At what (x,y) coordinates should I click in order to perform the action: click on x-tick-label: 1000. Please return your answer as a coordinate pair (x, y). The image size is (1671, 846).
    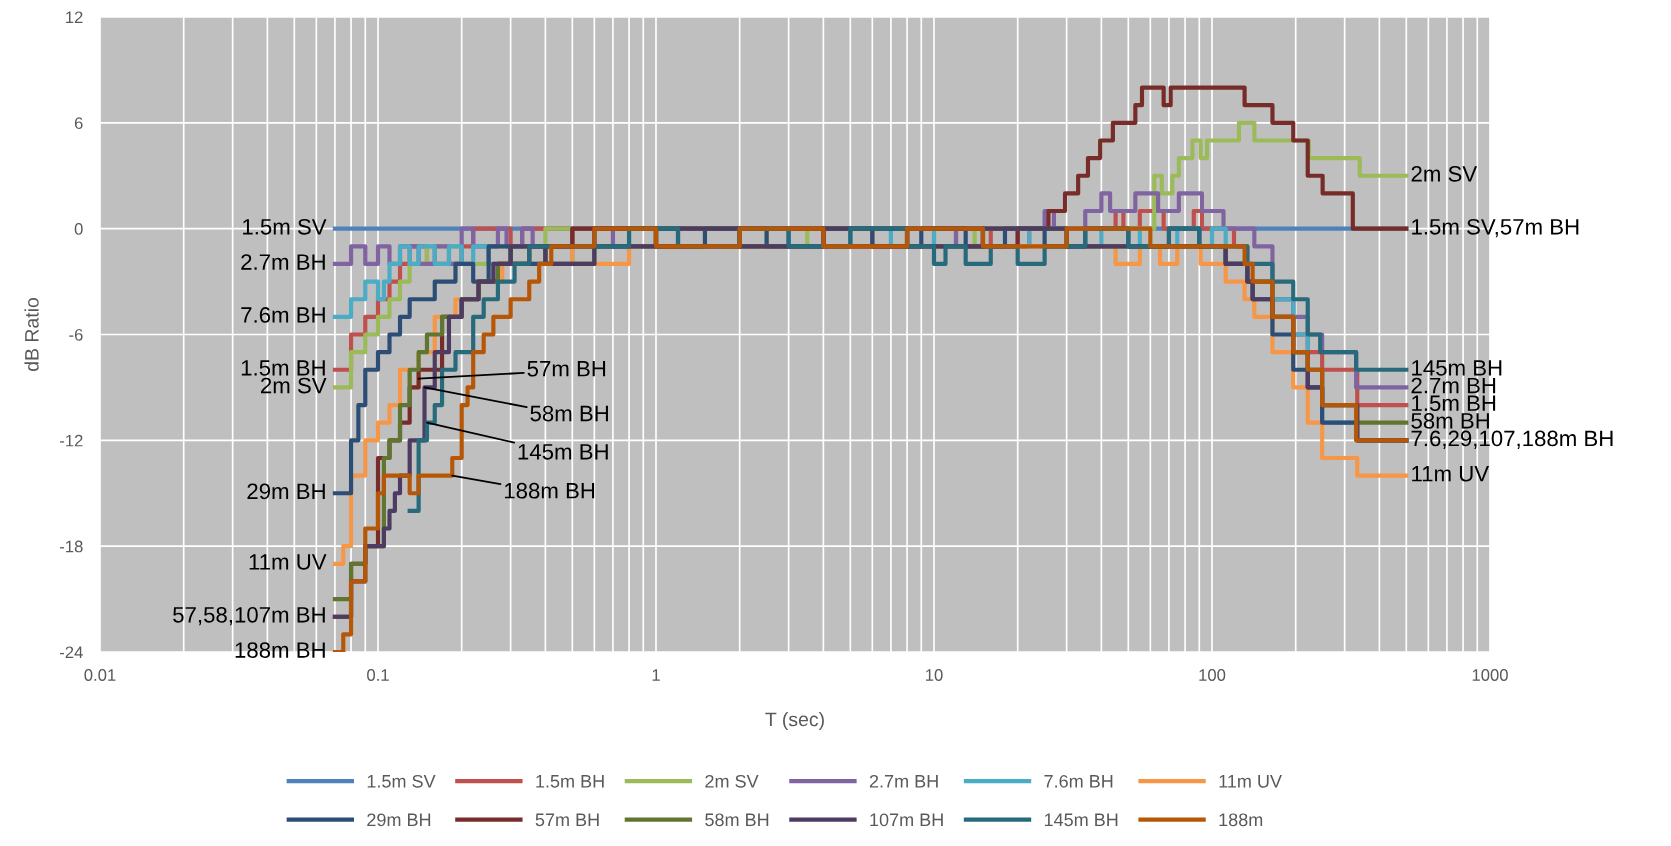
    Looking at the image, I should click on (1490, 675).